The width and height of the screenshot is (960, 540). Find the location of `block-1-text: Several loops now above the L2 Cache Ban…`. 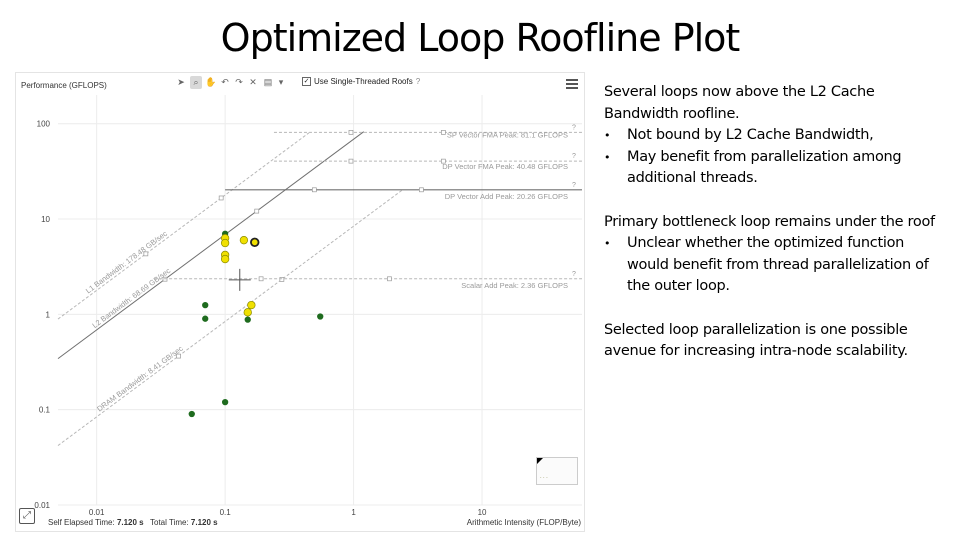

block-1-text: Several loops now above the L2 Cache Ban… is located at coordinates (739, 103).